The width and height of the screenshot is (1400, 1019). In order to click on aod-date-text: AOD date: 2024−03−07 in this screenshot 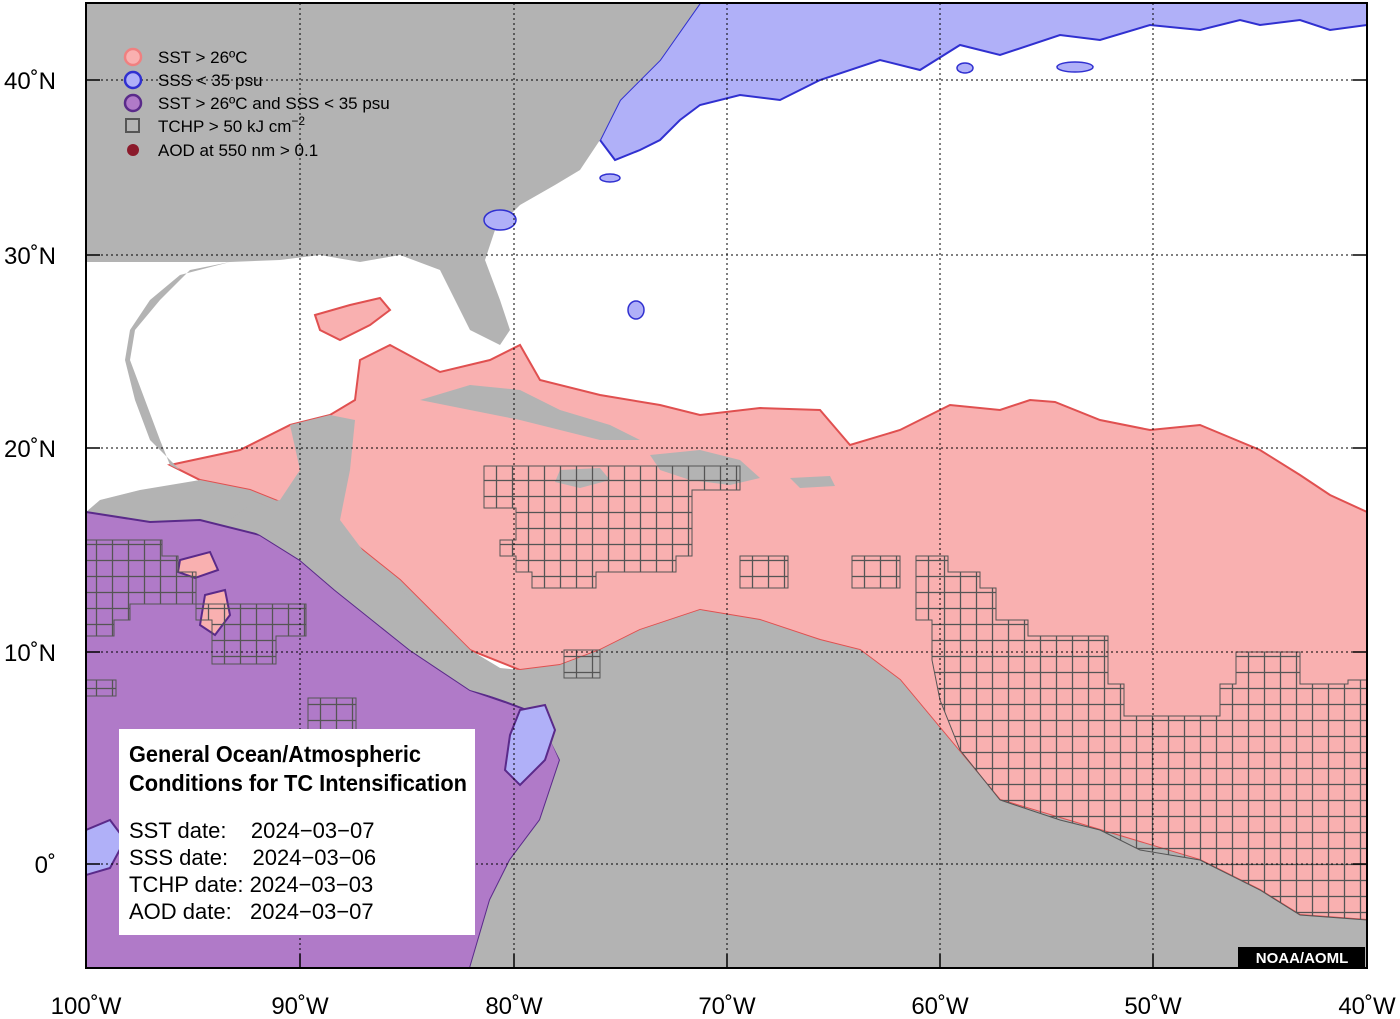, I will do `click(251, 911)`.